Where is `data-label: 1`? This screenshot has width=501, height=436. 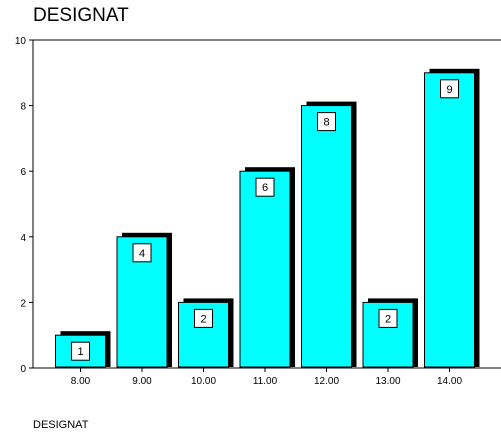 data-label: 1 is located at coordinates (80, 352).